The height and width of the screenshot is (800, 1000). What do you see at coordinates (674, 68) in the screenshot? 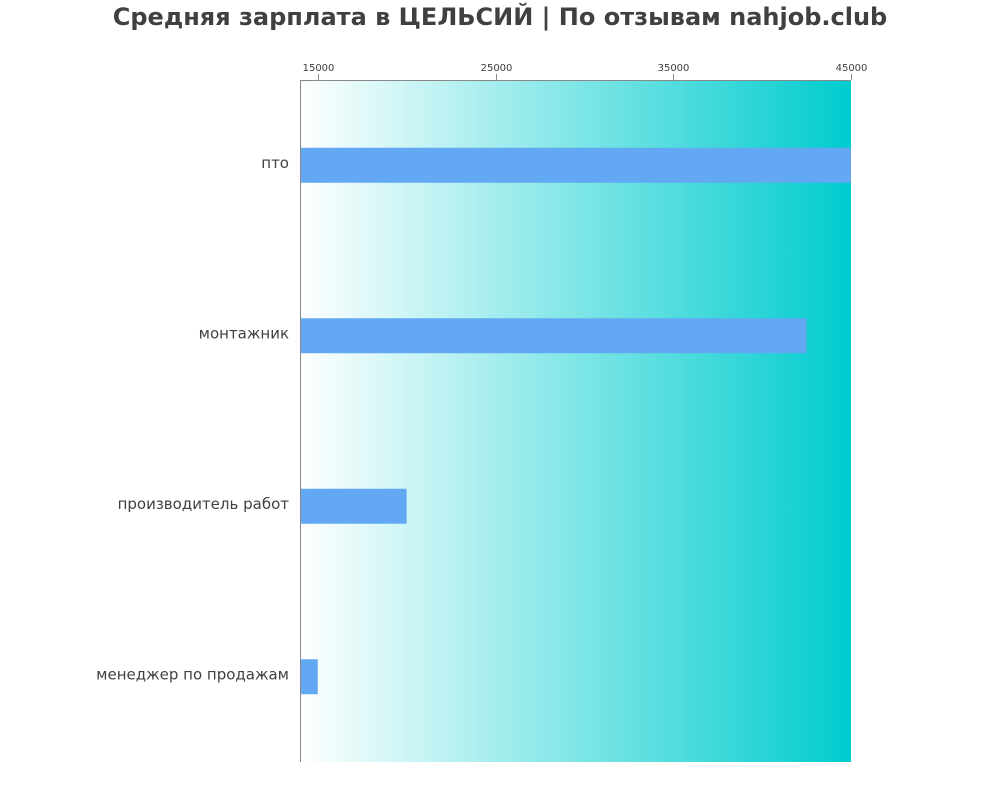
I see `x-tick-label: 35000` at bounding box center [674, 68].